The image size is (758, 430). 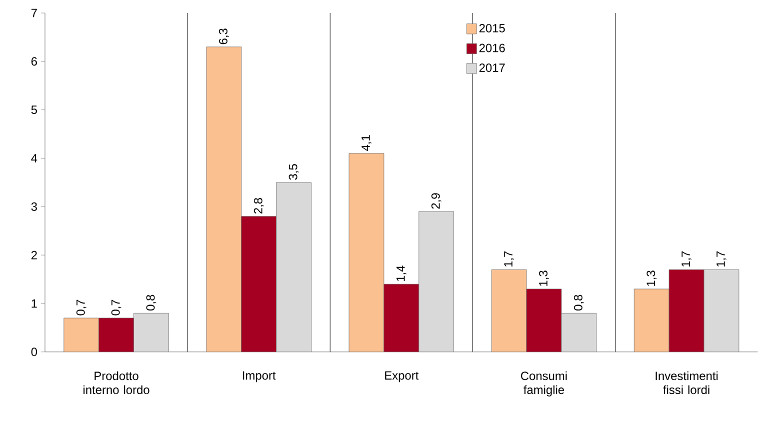 What do you see at coordinates (367, 143) in the screenshot?
I see `data-label: 4,1` at bounding box center [367, 143].